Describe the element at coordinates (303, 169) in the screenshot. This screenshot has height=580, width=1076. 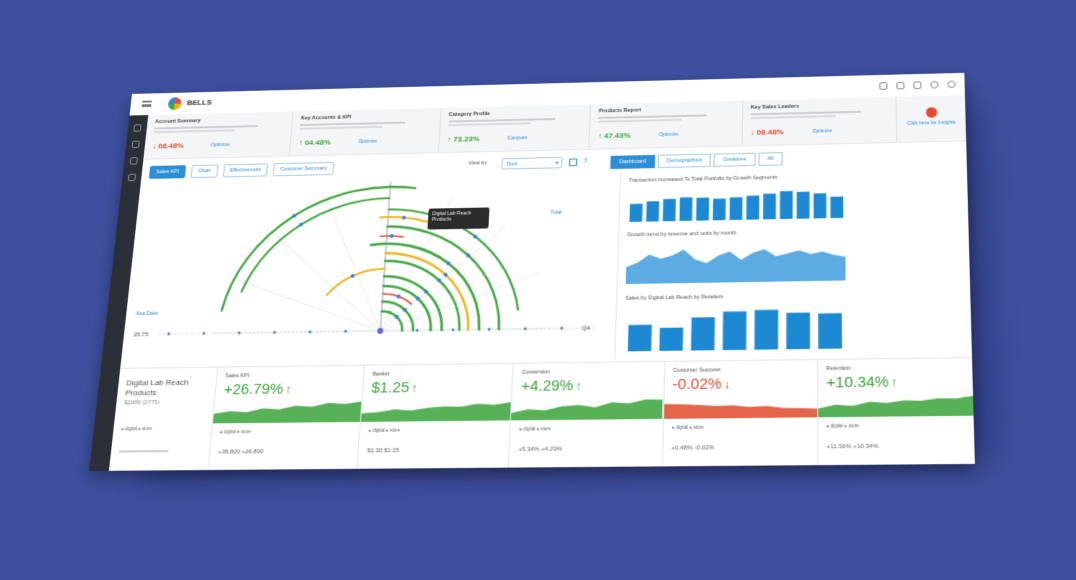
I see `filter-chip: Customer Summary` at that location.